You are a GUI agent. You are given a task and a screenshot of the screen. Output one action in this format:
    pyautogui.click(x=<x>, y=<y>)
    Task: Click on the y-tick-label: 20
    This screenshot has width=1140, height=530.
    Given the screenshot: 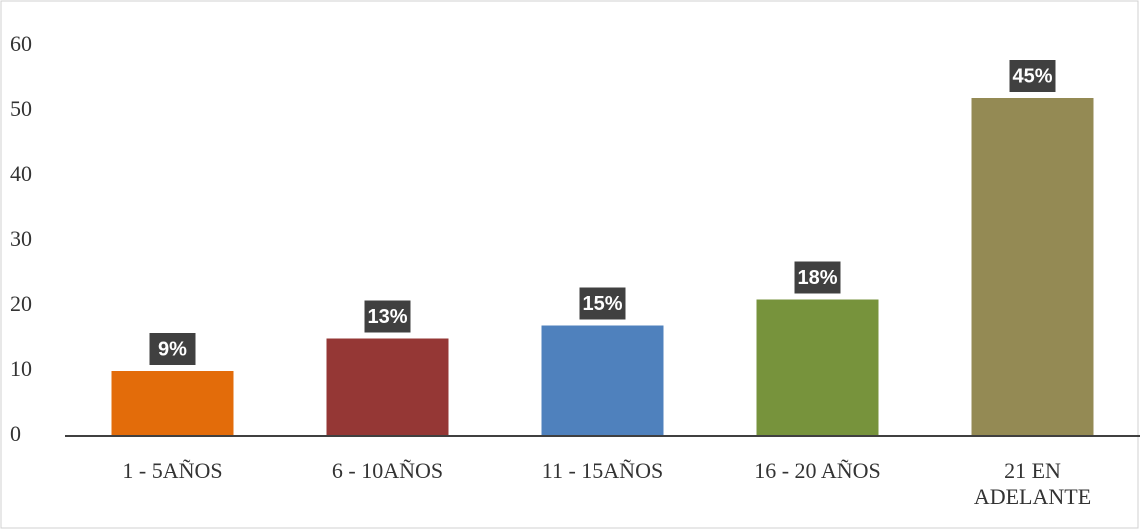 What is the action you would take?
    pyautogui.click(x=21, y=303)
    